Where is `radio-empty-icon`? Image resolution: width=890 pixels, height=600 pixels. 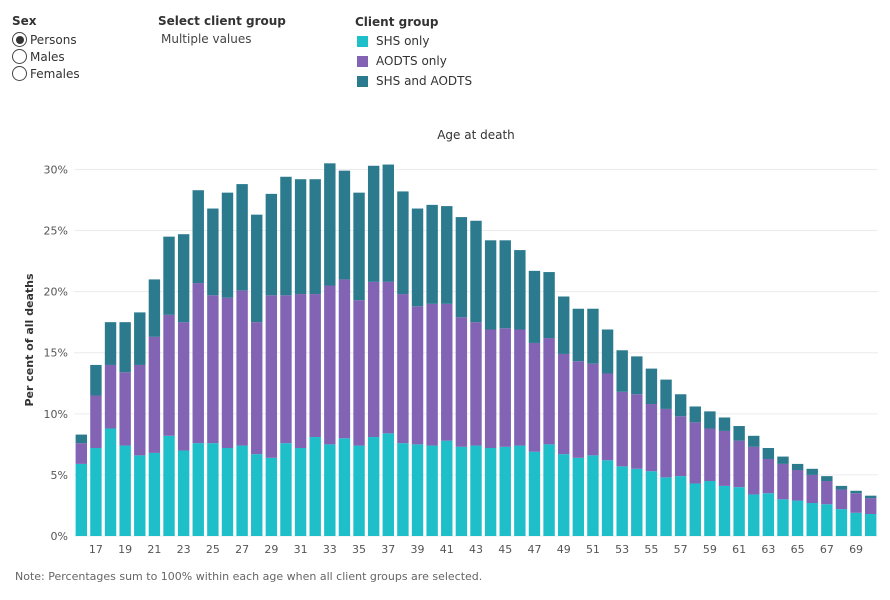
radio-empty-icon is located at coordinates (19, 56).